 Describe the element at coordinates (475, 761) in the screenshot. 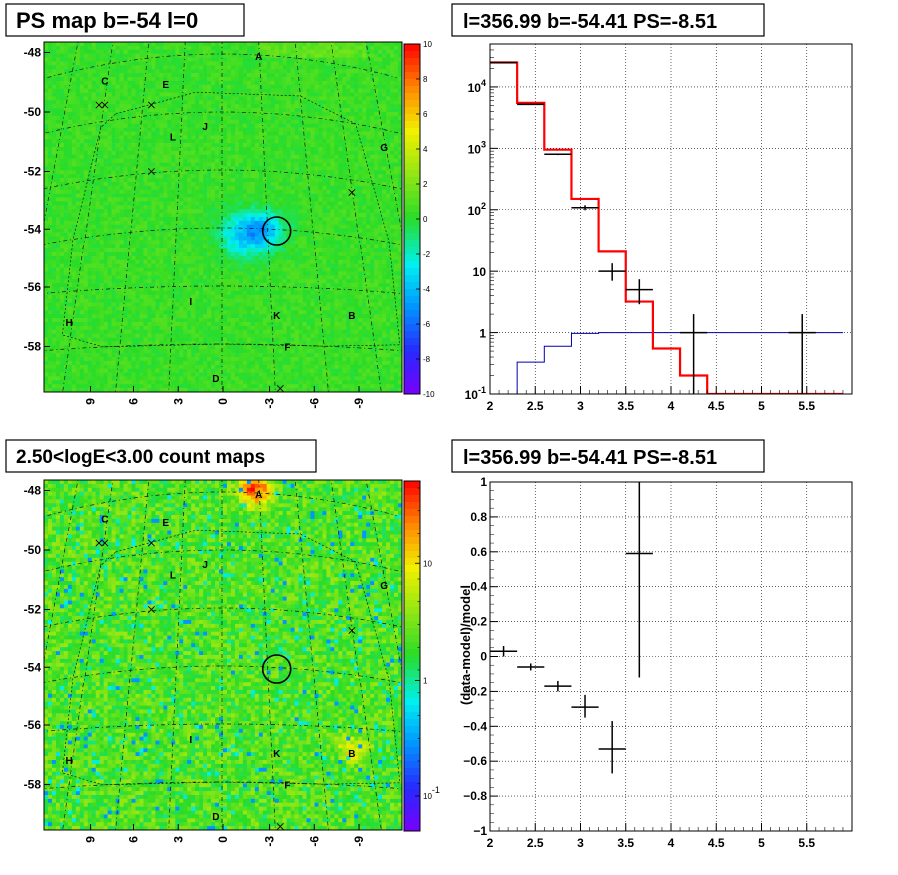

I see `y-tick-label: −0.6` at that location.